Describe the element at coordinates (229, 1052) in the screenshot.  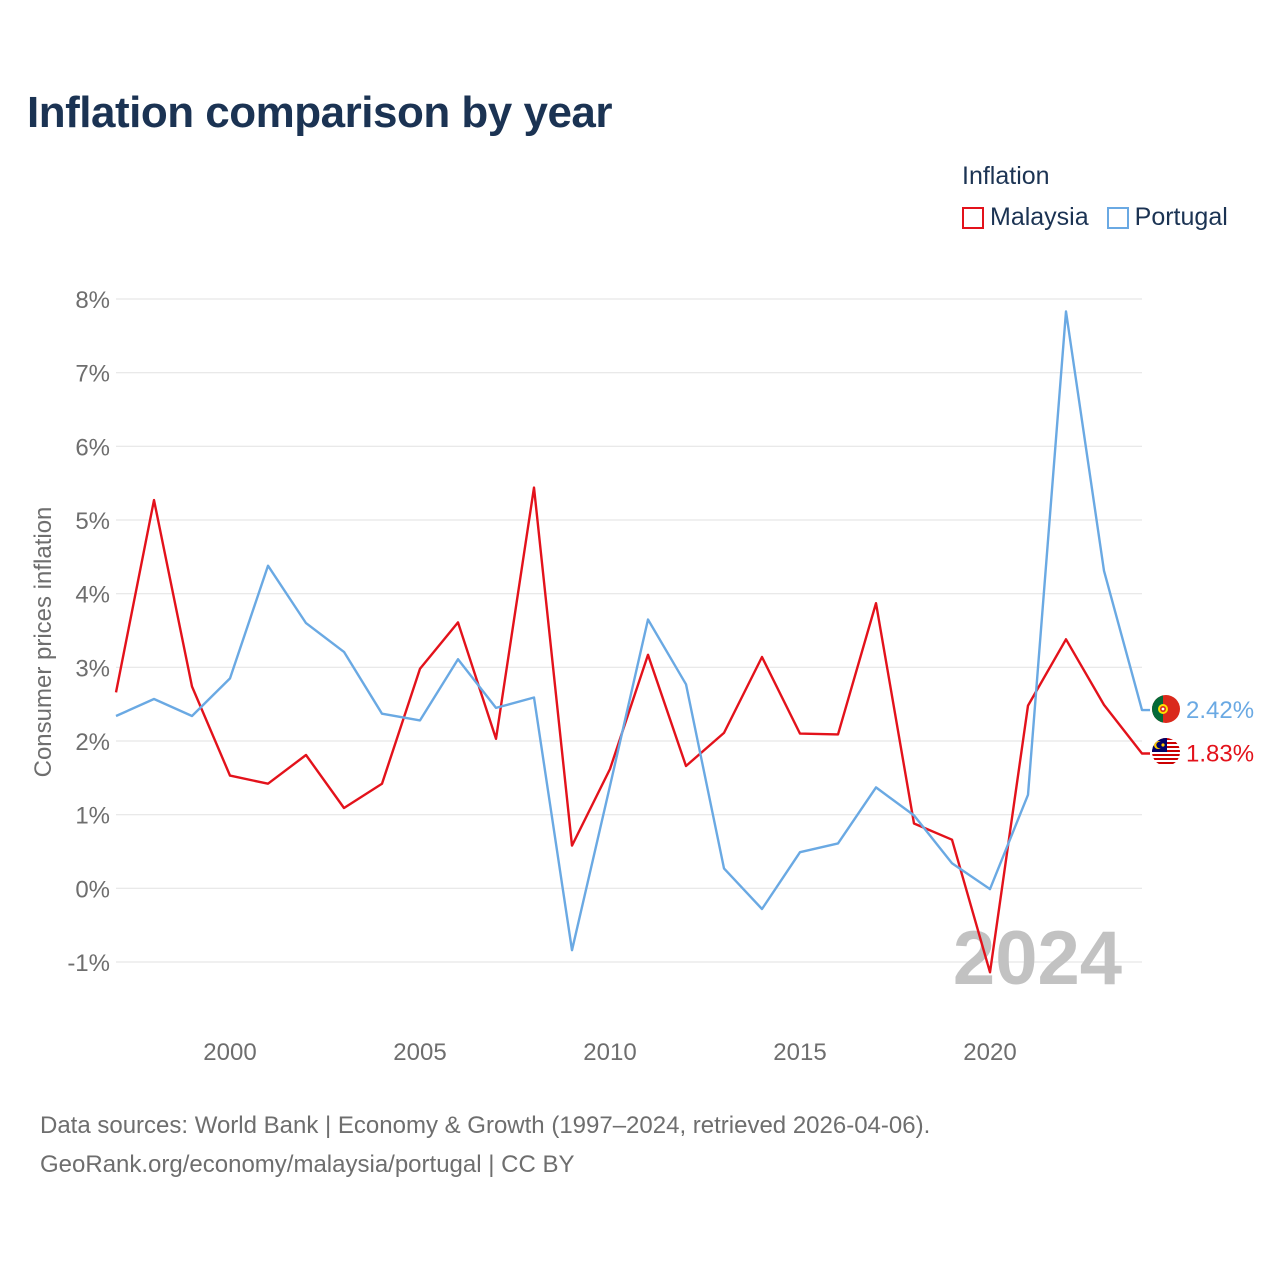
I see `x-tick-label: 2000` at that location.